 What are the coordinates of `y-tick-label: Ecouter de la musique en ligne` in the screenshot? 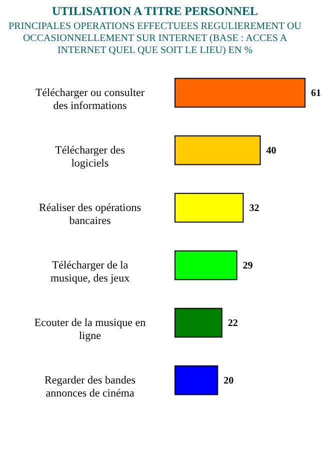 It's located at (90, 329).